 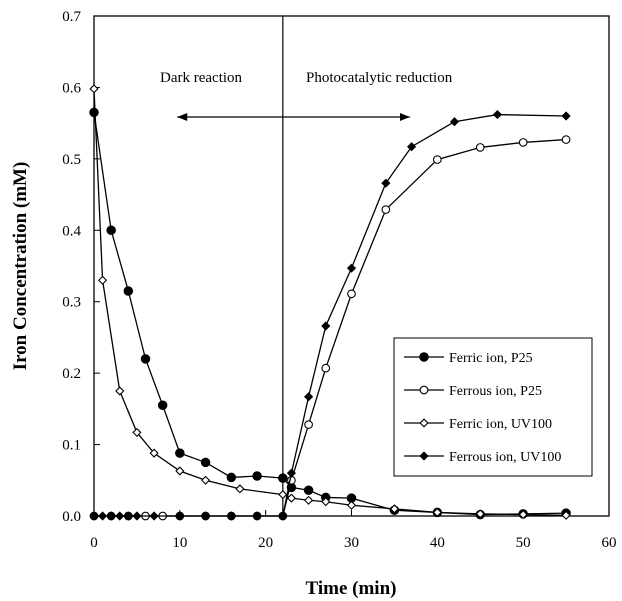 I want to click on x-tick-label: 0, so click(x=94, y=543).